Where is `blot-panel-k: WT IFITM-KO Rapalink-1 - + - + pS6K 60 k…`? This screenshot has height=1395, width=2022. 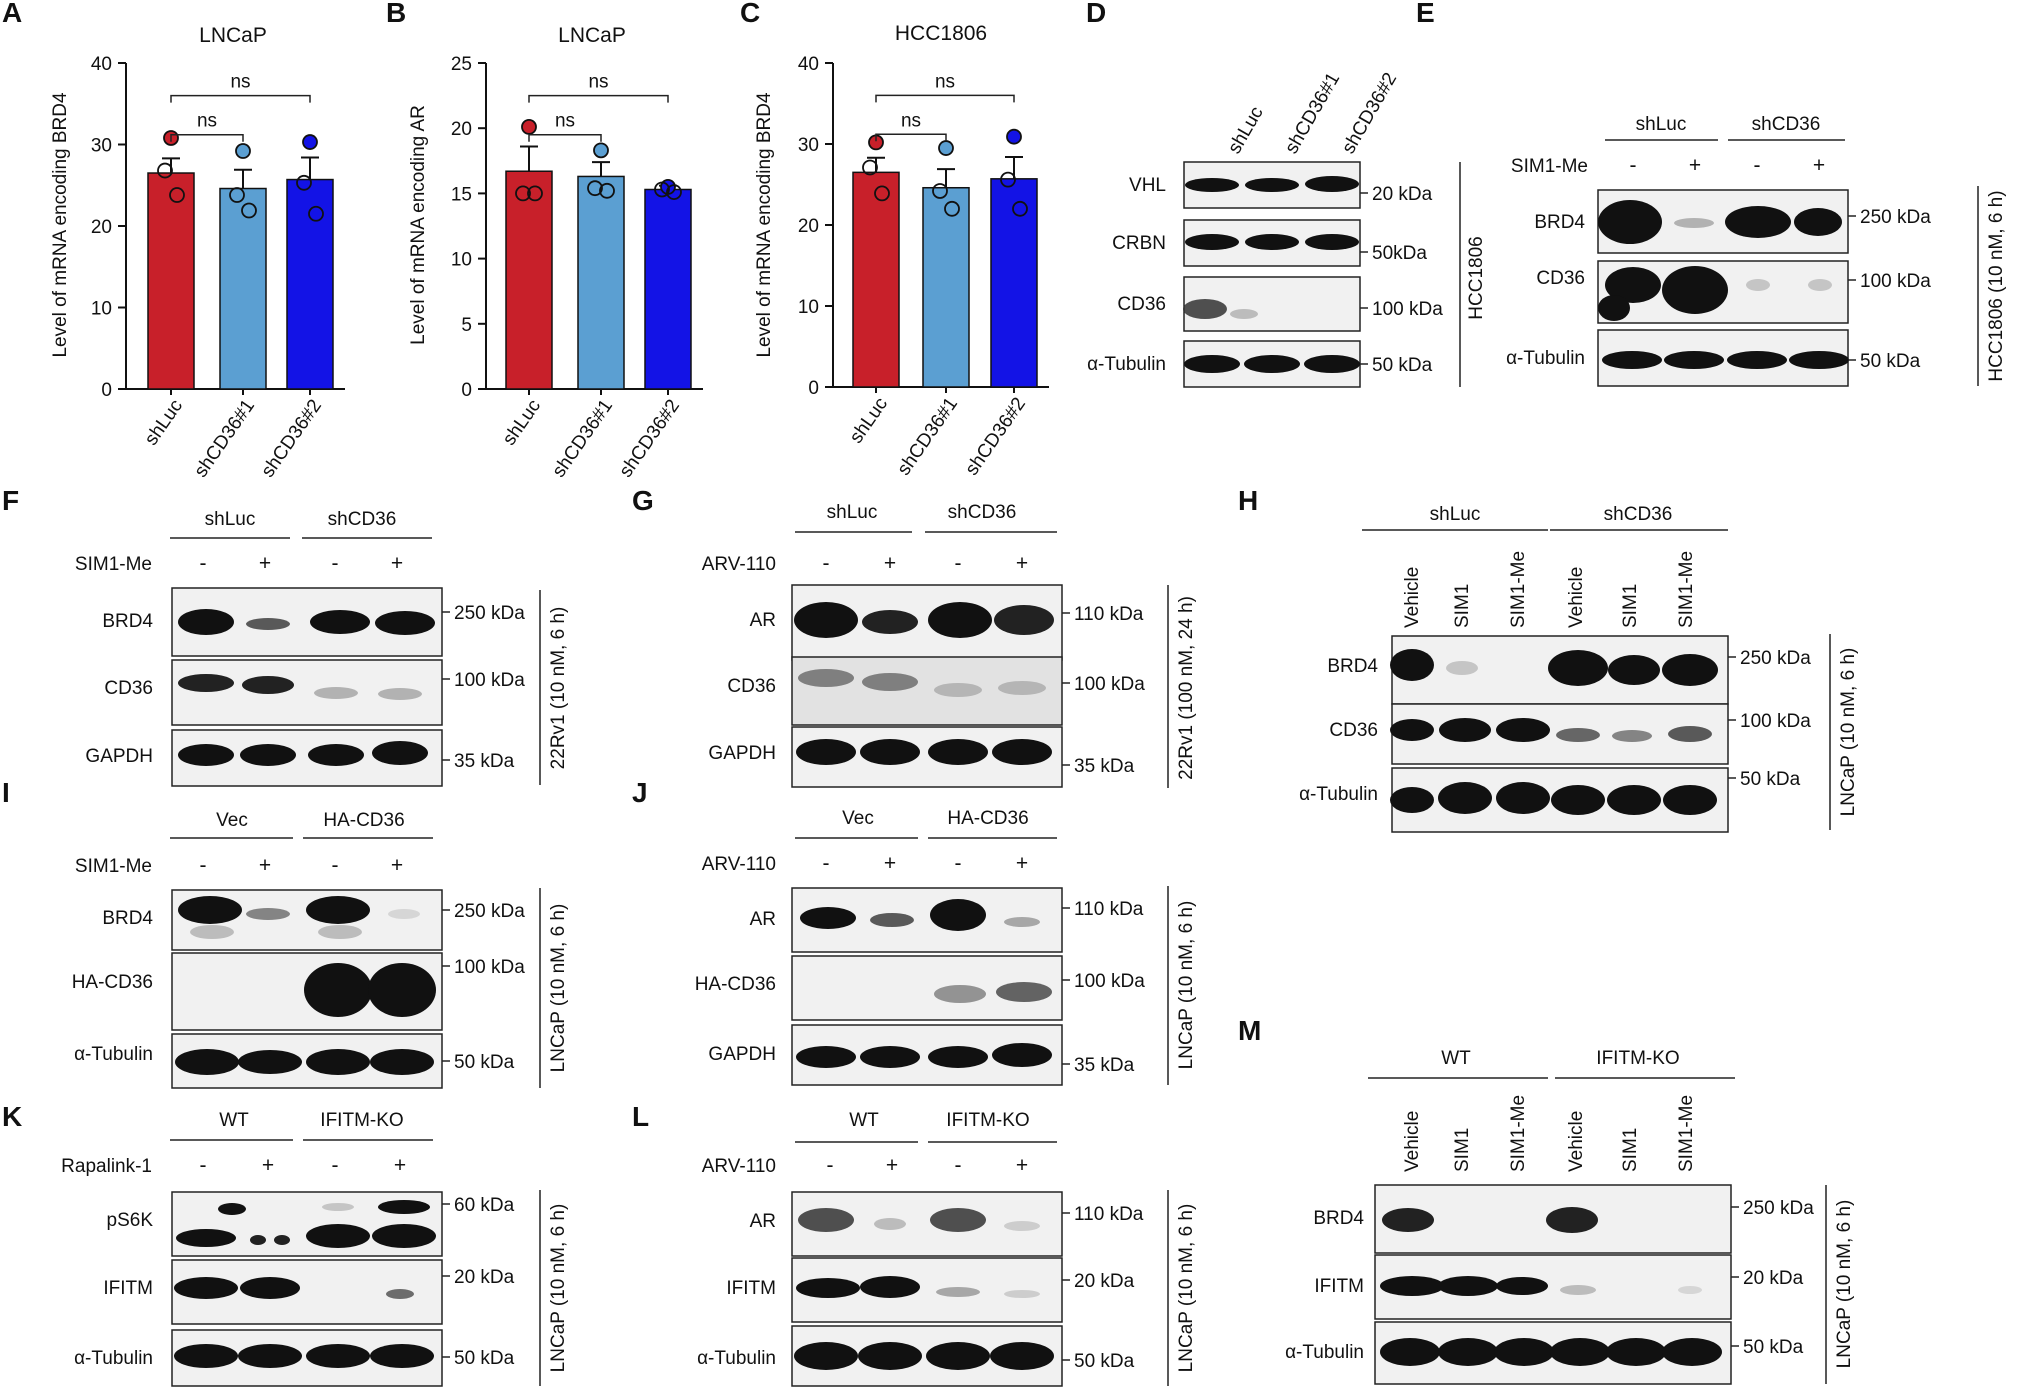
blot-panel-k: WT IFITM-KO Rapalink-1 - + - + pS6K 60 k… is located at coordinates (315, 1248).